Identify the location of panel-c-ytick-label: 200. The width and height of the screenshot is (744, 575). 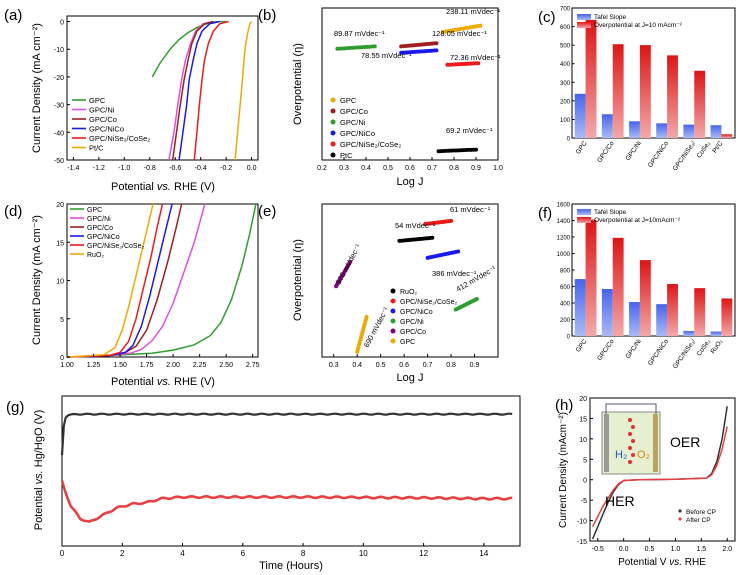
(565, 102).